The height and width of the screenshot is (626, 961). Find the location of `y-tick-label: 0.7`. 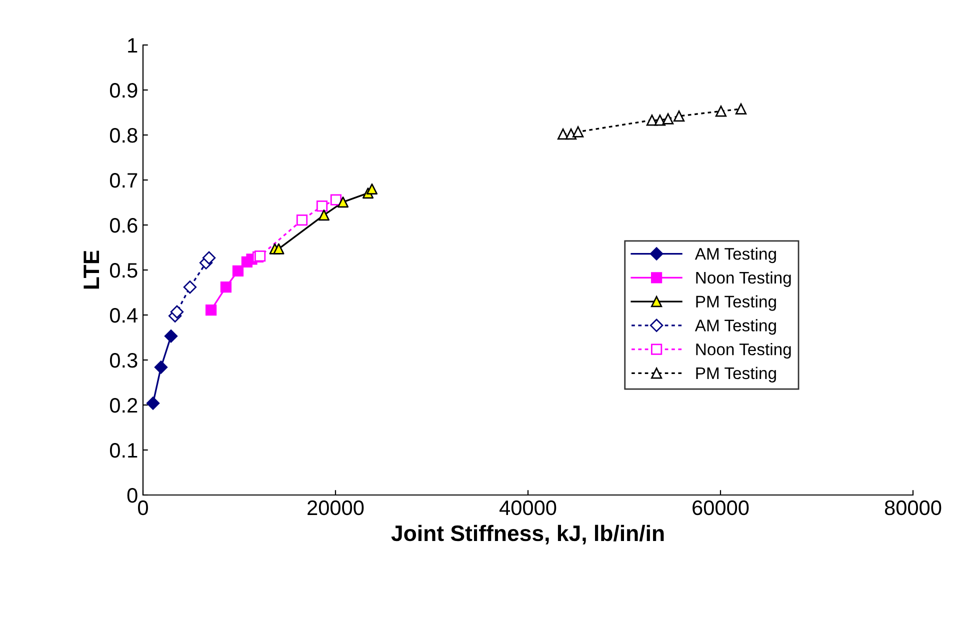

y-tick-label: 0.7 is located at coordinates (124, 180).